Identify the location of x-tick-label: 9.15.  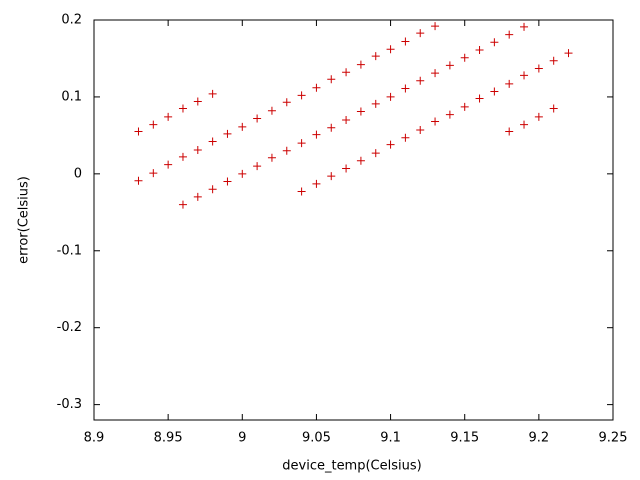
(464, 438).